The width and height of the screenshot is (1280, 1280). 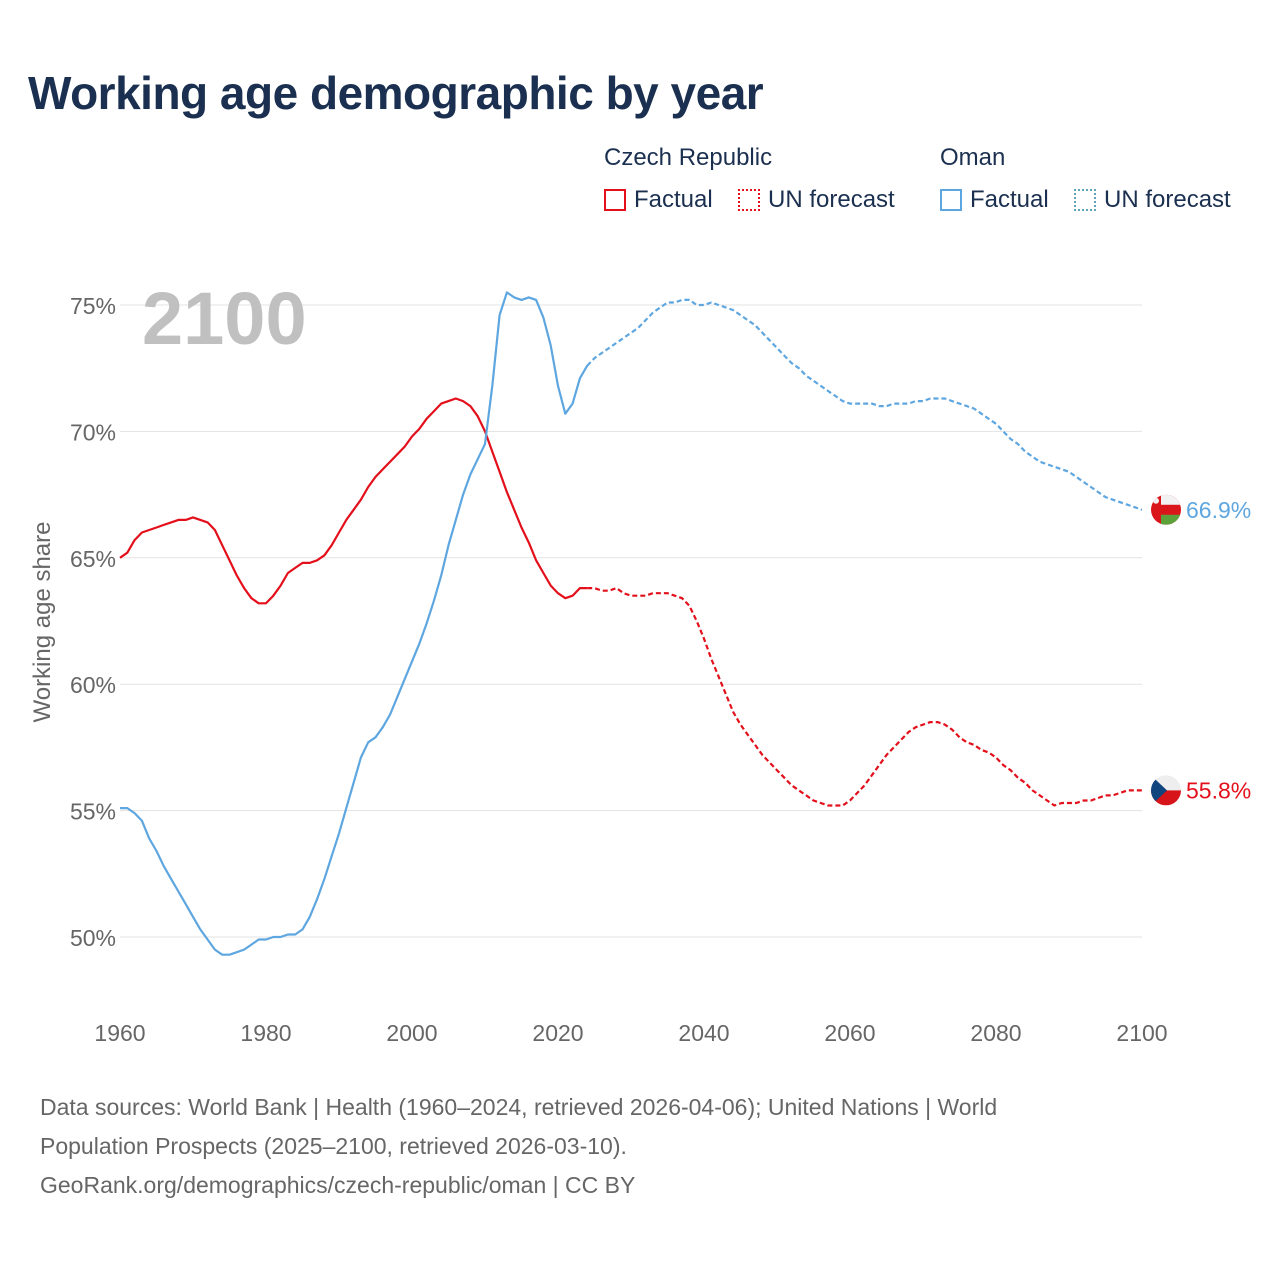 I want to click on x-tick-label: 2000, so click(x=411, y=1033).